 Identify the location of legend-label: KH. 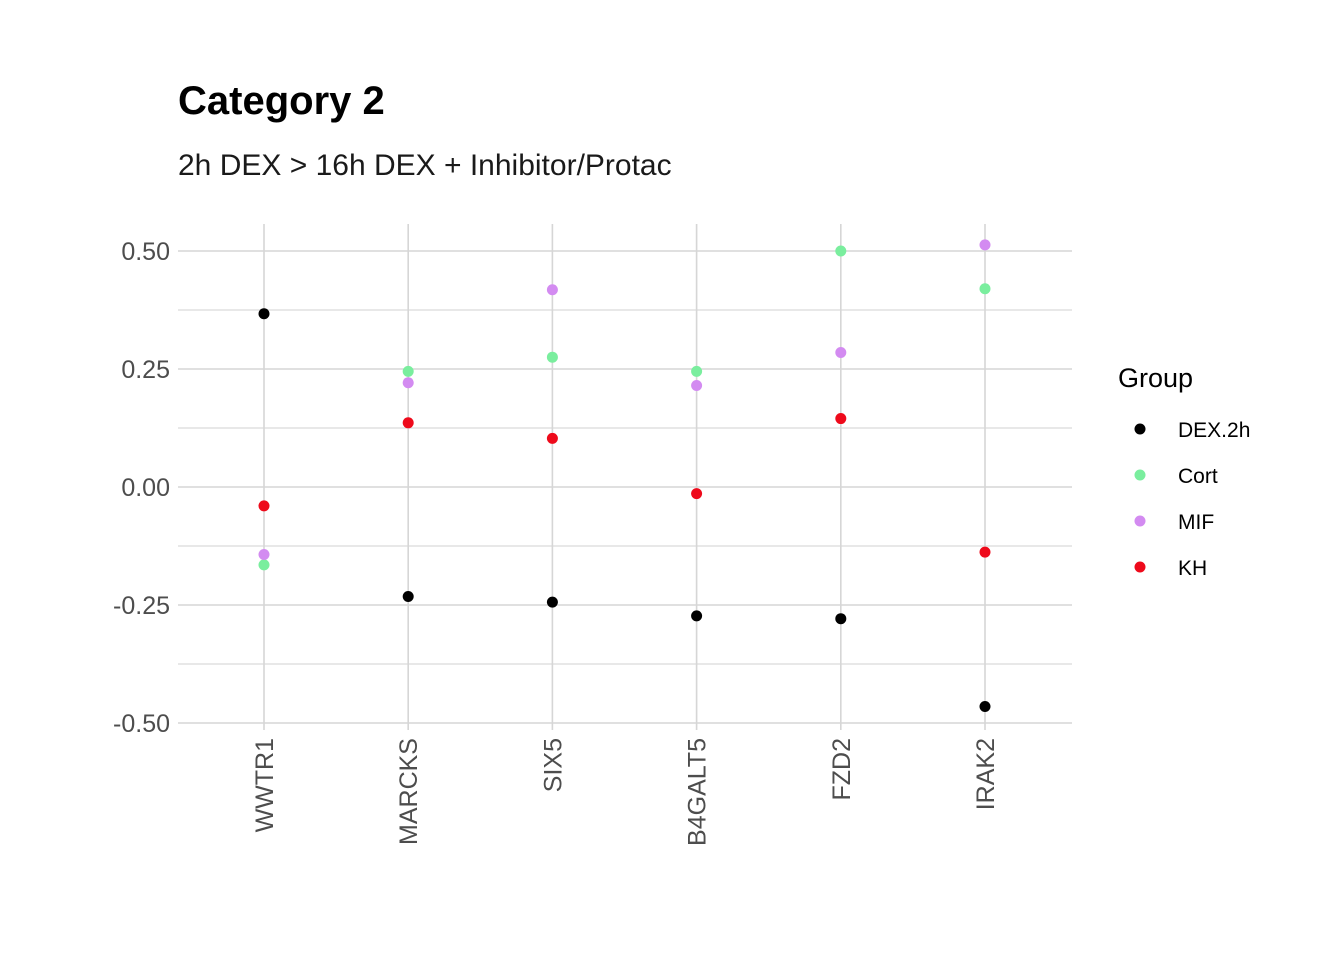
(1192, 568).